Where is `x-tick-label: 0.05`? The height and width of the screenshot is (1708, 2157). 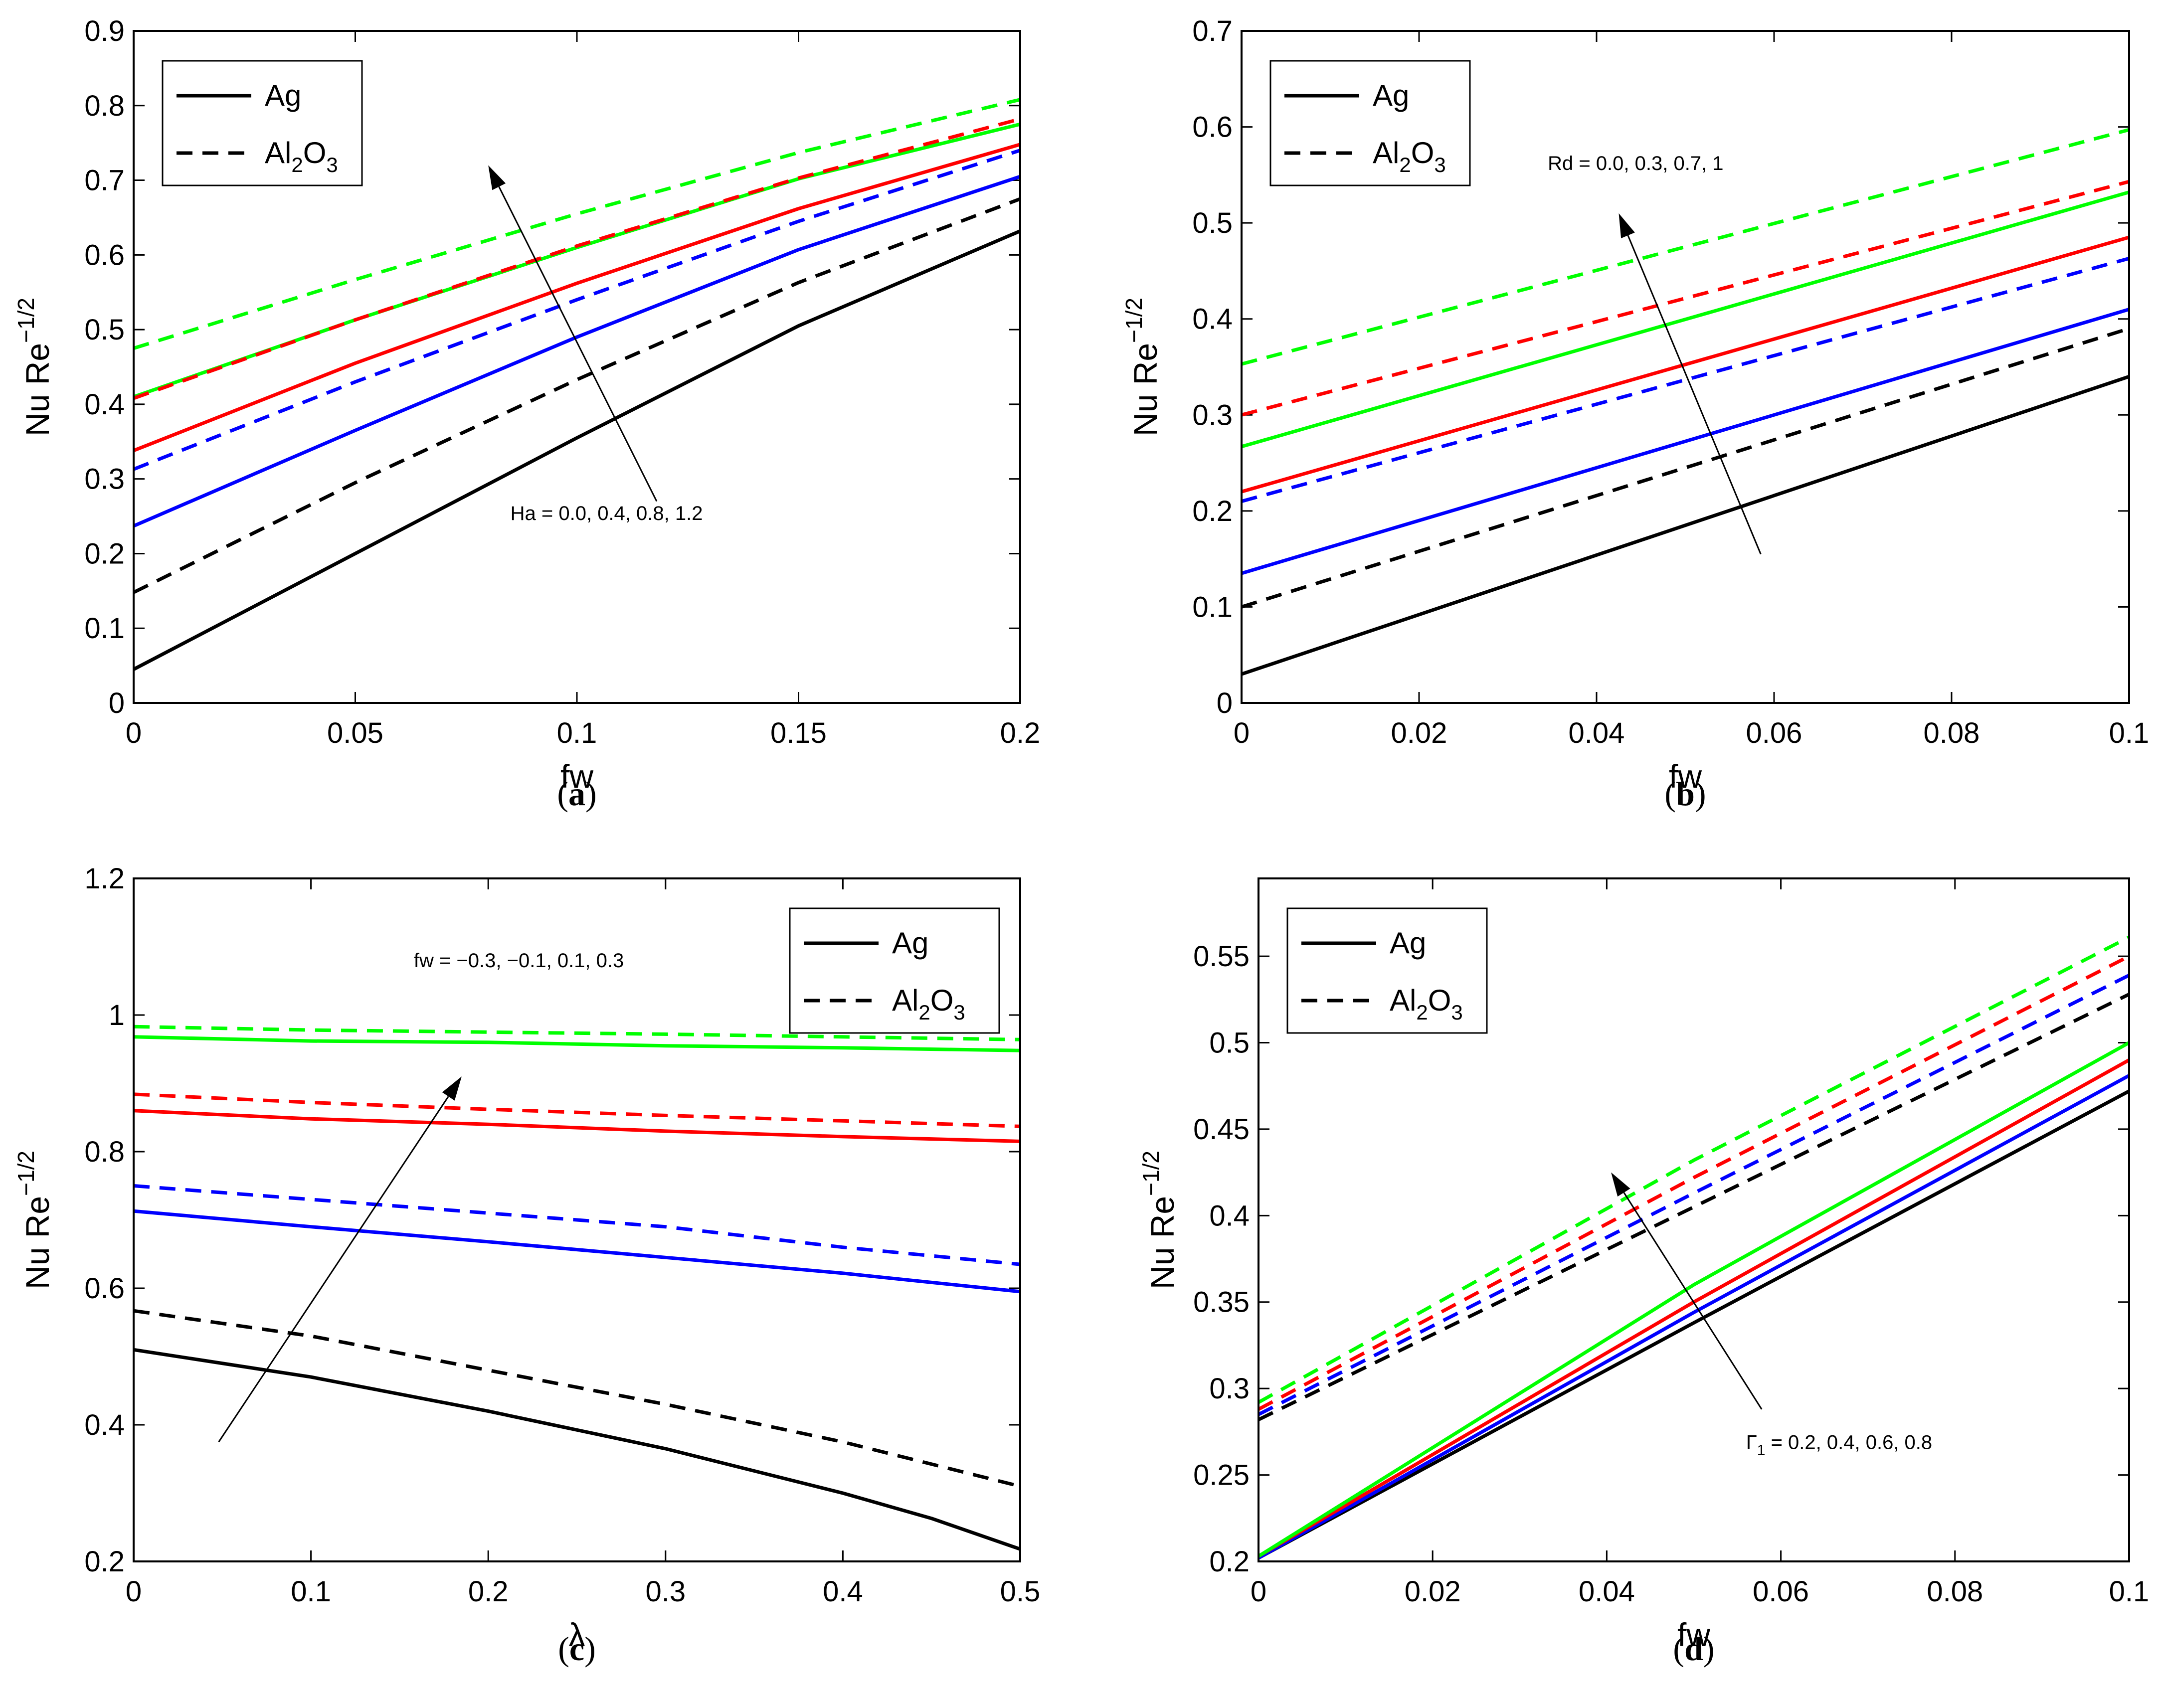
x-tick-label: 0.05 is located at coordinates (355, 733).